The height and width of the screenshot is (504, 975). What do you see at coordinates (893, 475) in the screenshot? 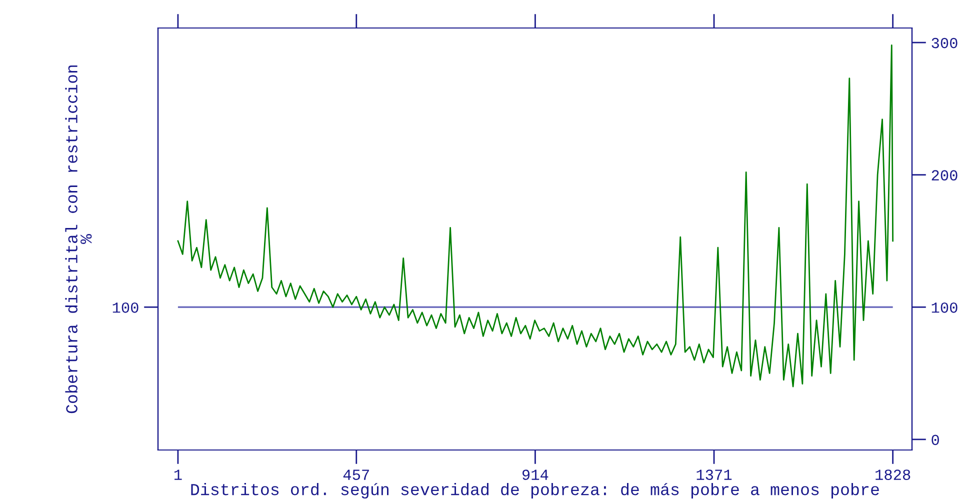
I see `x-tick-label: 1828` at bounding box center [893, 475].